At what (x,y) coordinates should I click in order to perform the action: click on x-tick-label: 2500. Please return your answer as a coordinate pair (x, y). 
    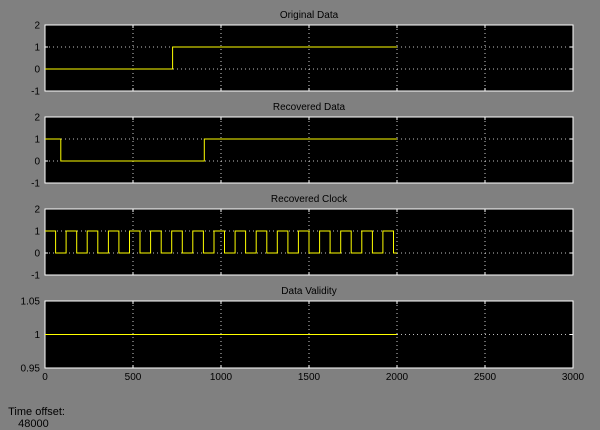
    Looking at the image, I should click on (485, 377).